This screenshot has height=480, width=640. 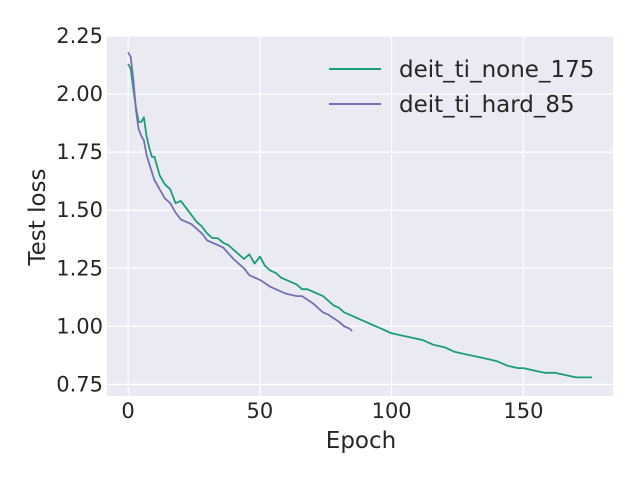 What do you see at coordinates (79, 268) in the screenshot?
I see `y-tick-label: 1.25` at bounding box center [79, 268].